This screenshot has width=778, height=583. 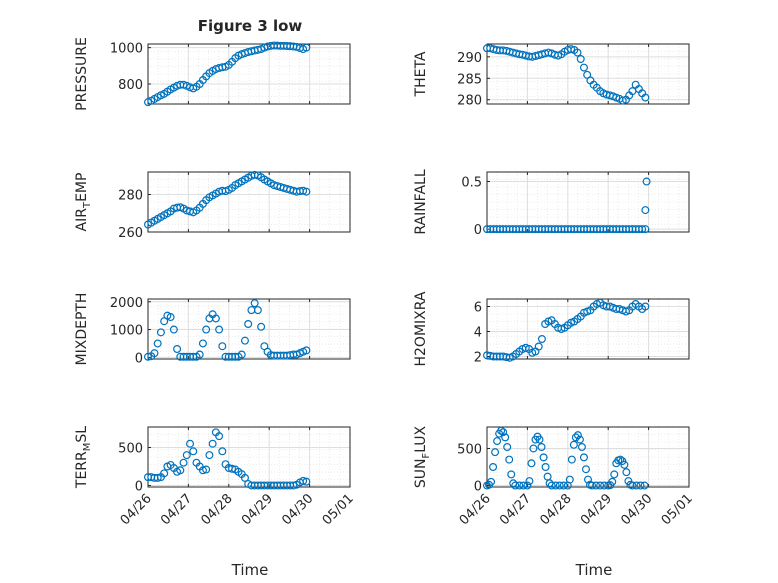 What do you see at coordinates (478, 308) in the screenshot?
I see `y-tick-label: 6` at bounding box center [478, 308].